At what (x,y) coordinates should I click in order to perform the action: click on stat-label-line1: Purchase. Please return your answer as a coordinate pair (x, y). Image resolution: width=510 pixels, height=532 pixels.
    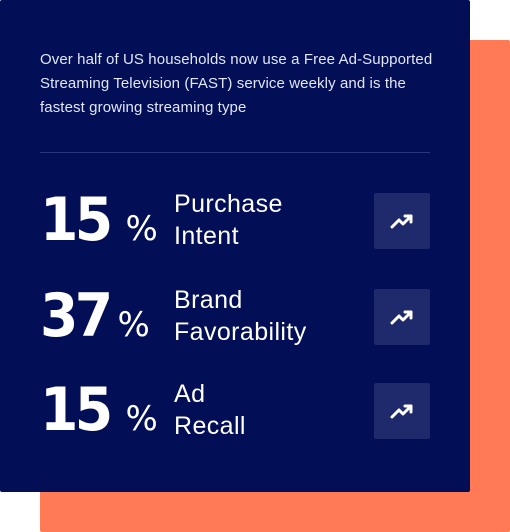
    Looking at the image, I should click on (228, 204).